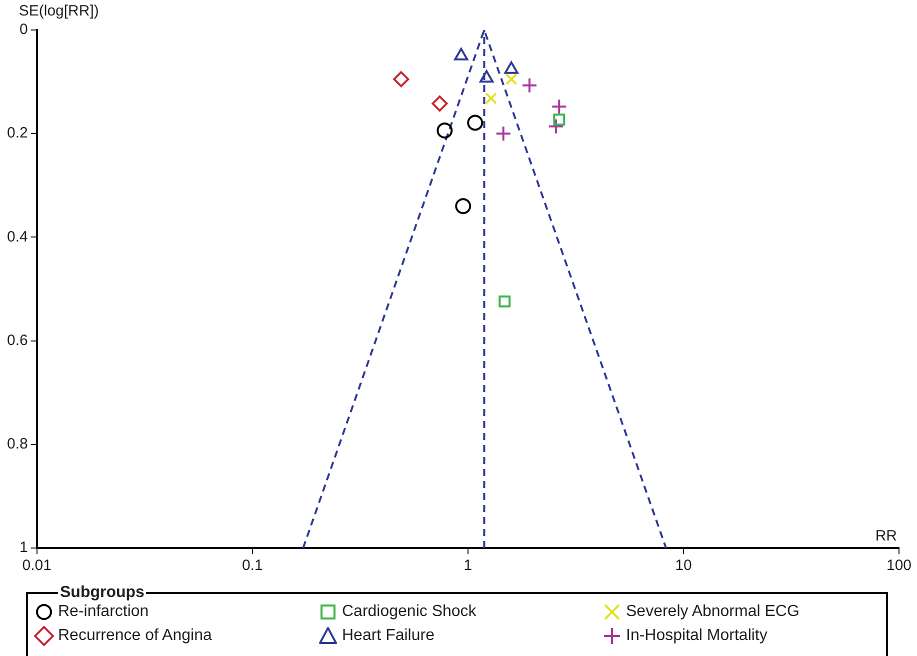  Describe the element at coordinates (135, 636) in the screenshot. I see `legend-label: Recurrence of Angina` at that location.